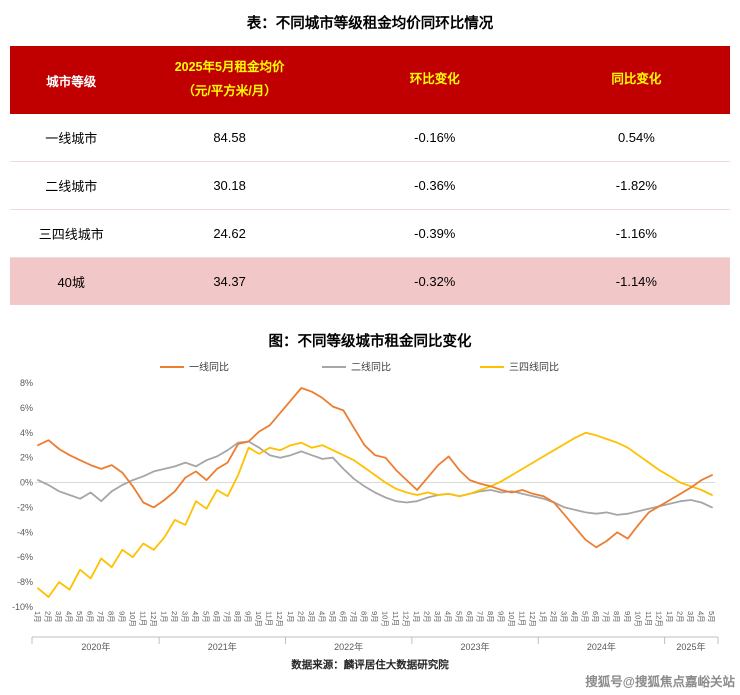 The width and height of the screenshot is (740, 695). I want to click on table-header-row: 城市等级 2025年5月租金均价 （元/平方米/月） 环比变化 同比变化, so click(370, 80).